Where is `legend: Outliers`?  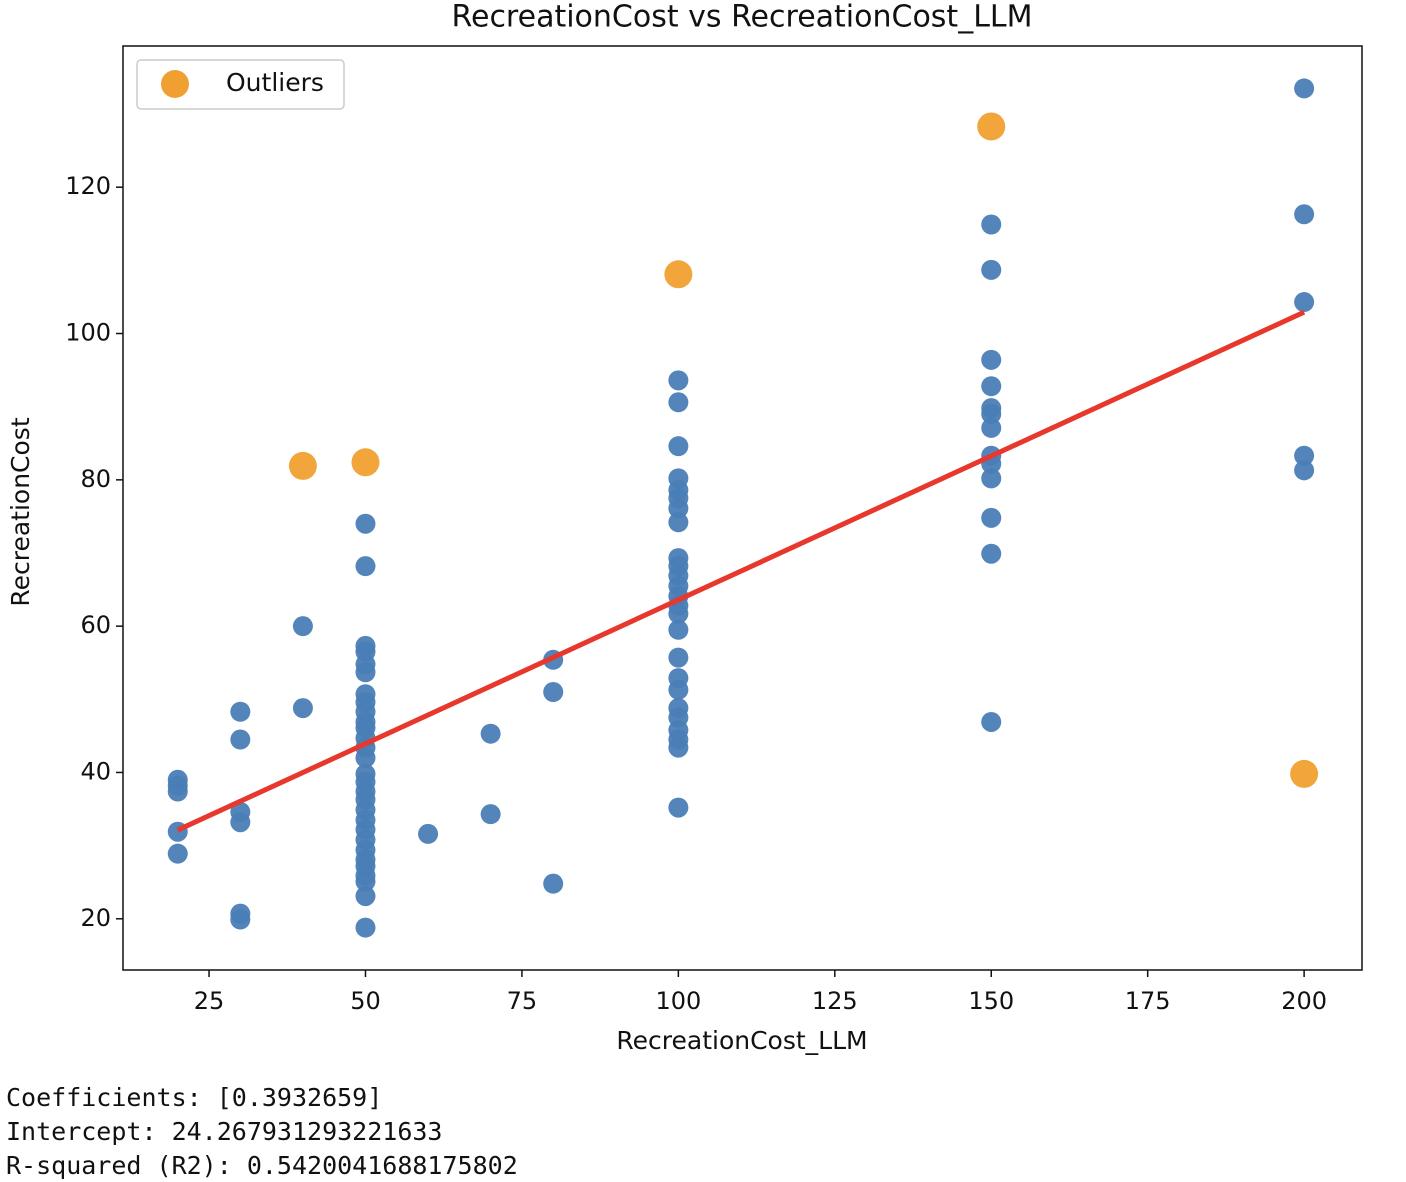 legend: Outliers is located at coordinates (240, 84).